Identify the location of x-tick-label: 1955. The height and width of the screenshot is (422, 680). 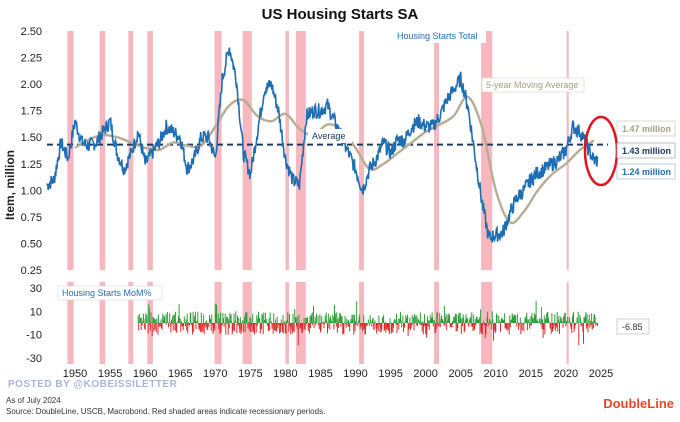
(110, 374).